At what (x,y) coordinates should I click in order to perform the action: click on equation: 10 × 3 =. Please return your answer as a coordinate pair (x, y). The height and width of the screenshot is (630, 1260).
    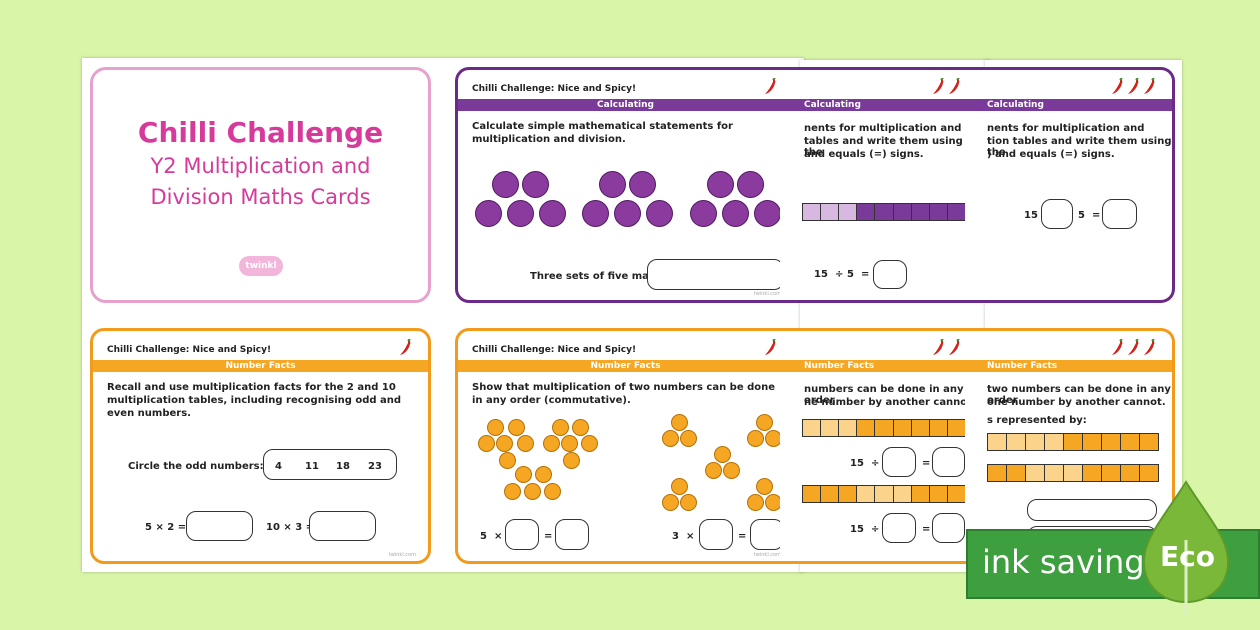
    Looking at the image, I should click on (290, 527).